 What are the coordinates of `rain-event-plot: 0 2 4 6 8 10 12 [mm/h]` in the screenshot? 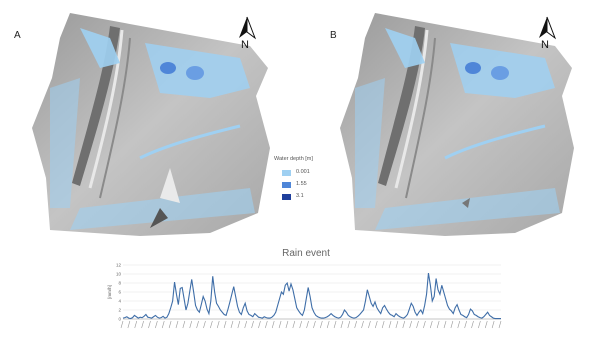 It's located at (304, 296).